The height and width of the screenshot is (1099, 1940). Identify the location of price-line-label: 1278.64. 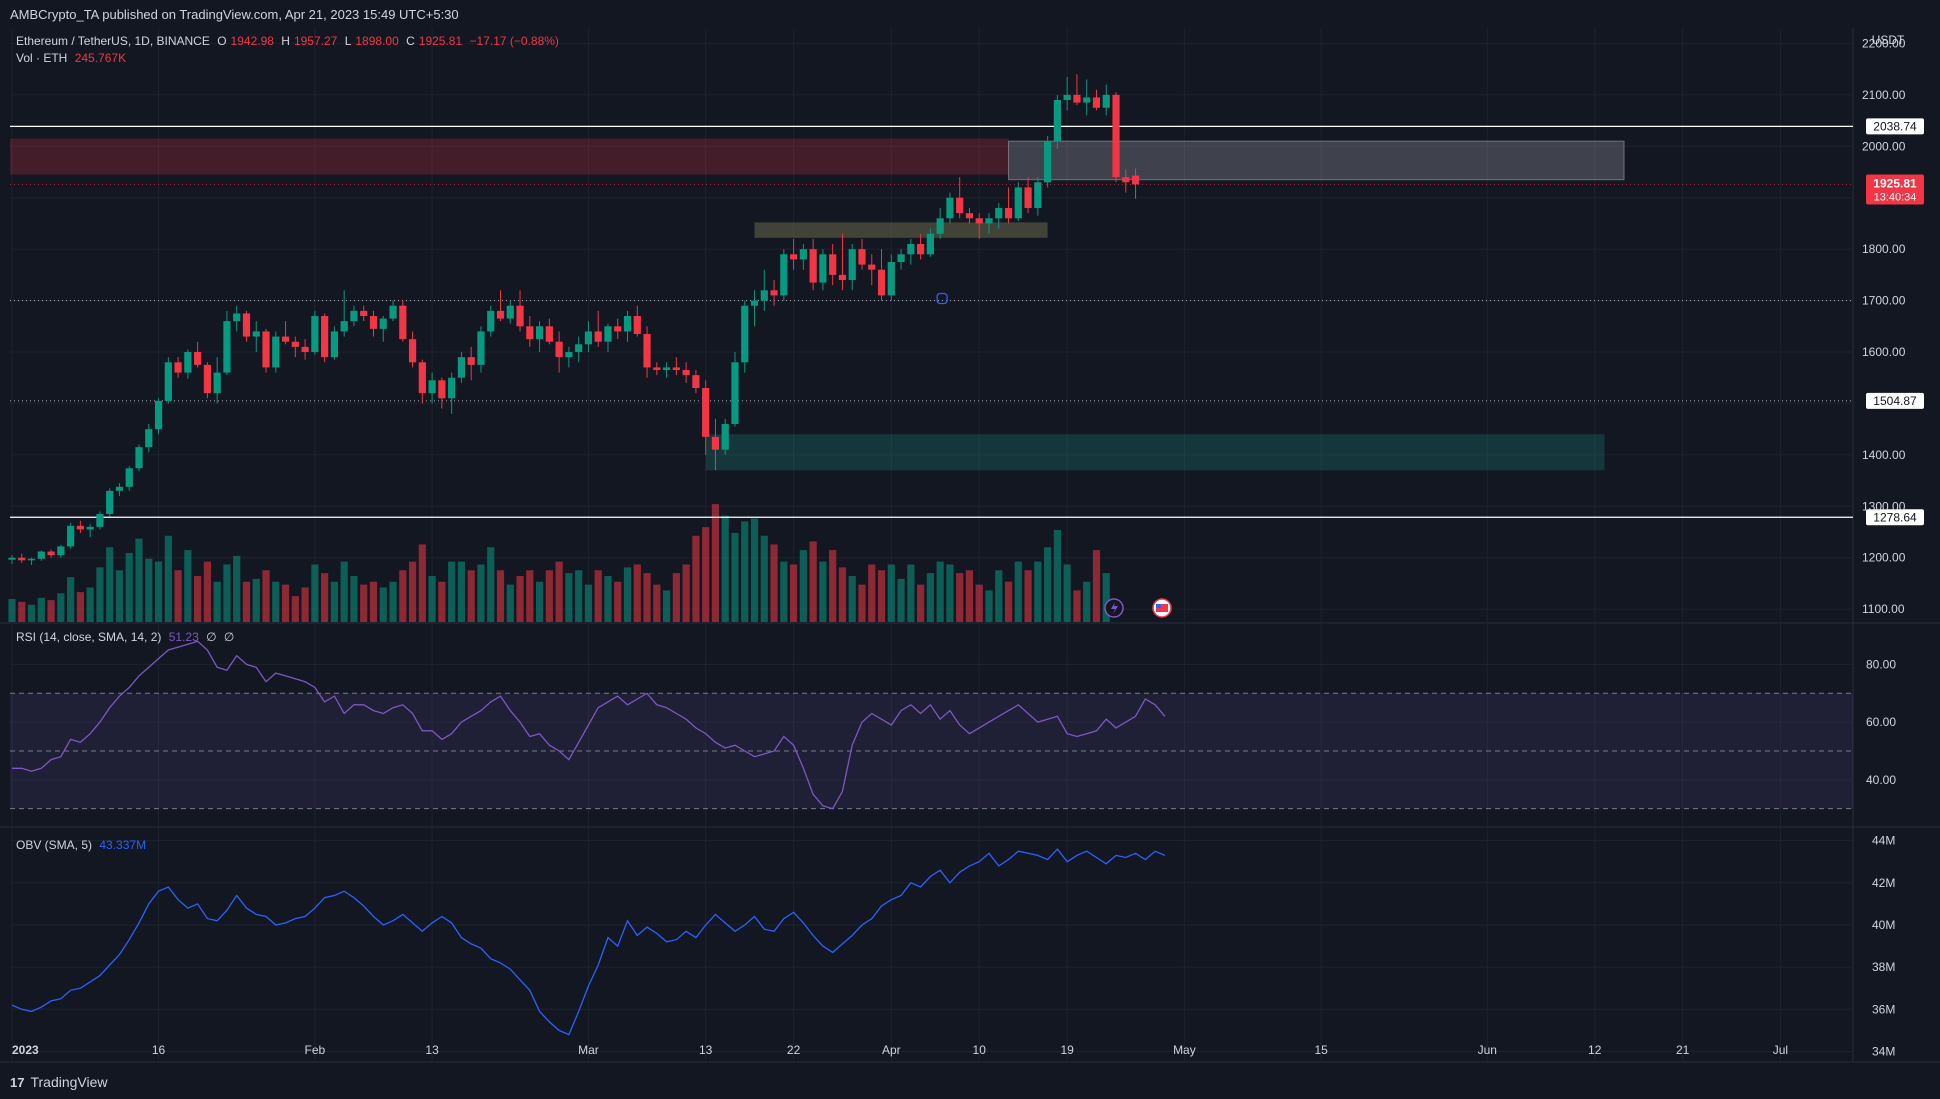
(1895, 517).